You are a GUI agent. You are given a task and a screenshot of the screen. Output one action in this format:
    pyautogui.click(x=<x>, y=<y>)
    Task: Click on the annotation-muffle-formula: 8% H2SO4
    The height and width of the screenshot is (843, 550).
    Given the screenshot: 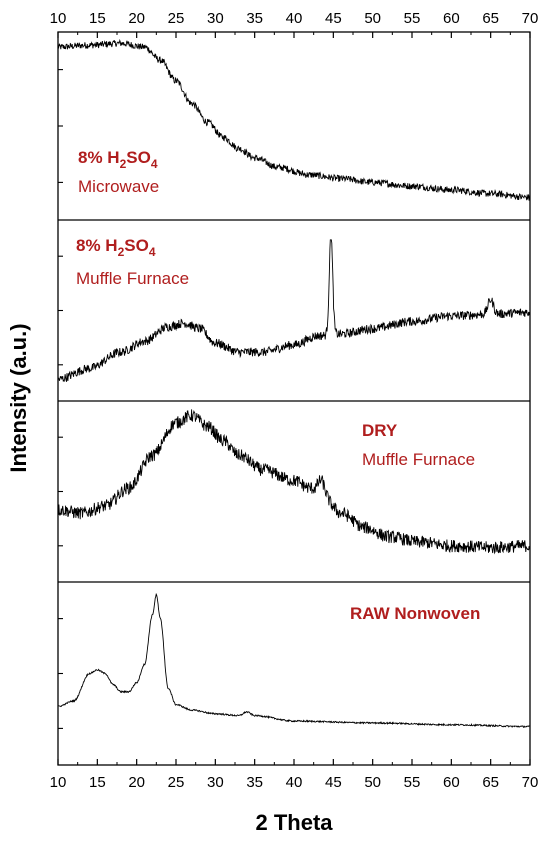 What is the action you would take?
    pyautogui.click(x=116, y=247)
    